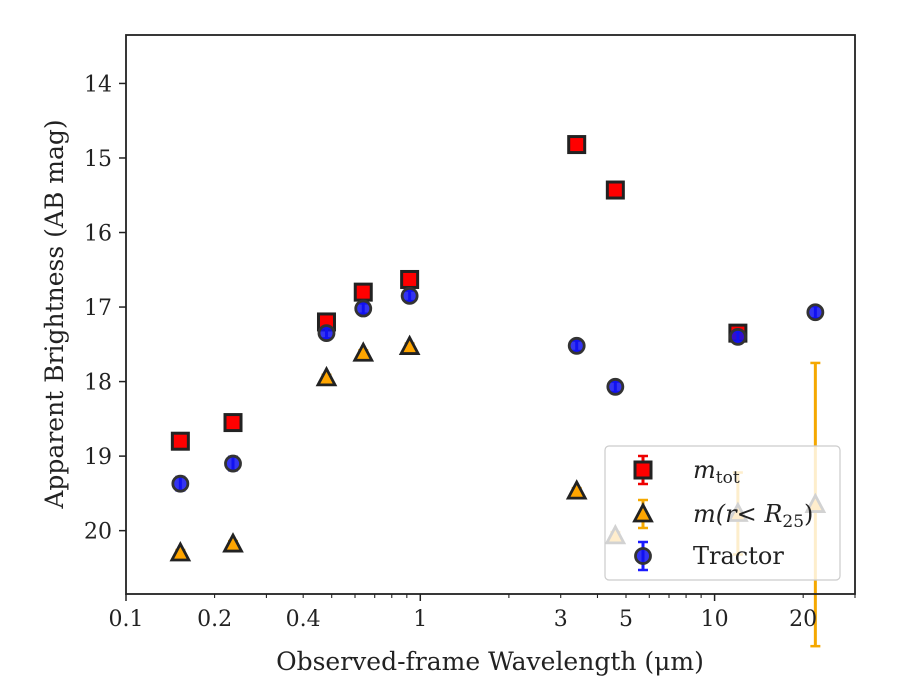 The height and width of the screenshot is (700, 900). Describe the element at coordinates (420, 619) in the screenshot. I see `x-tick-label: 1` at that location.